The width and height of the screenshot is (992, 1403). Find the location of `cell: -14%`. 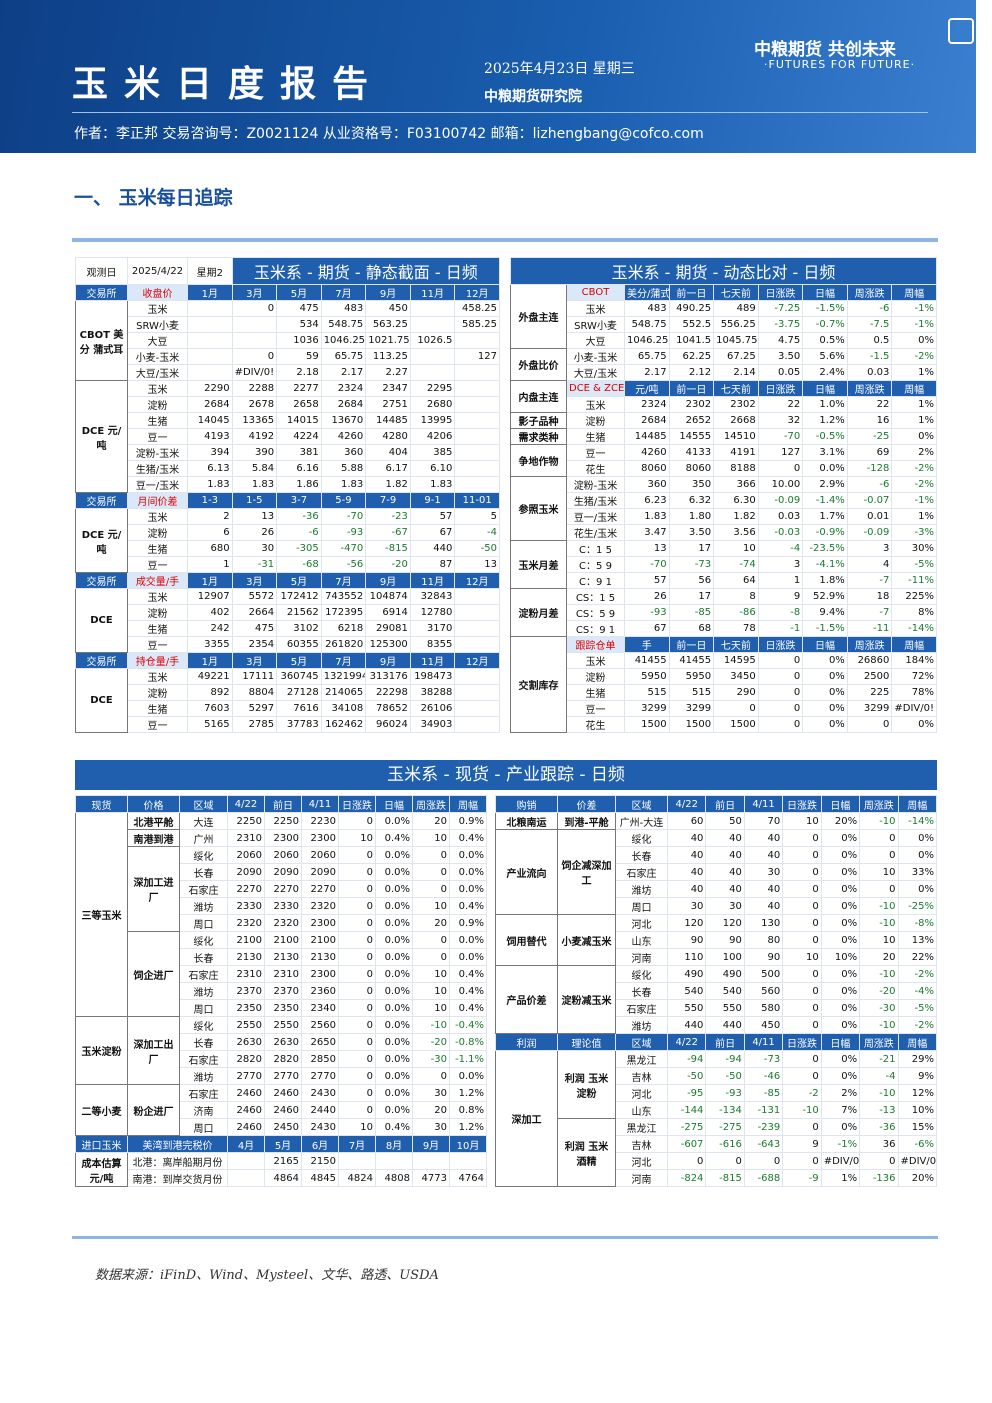

cell: -14% is located at coordinates (914, 628).